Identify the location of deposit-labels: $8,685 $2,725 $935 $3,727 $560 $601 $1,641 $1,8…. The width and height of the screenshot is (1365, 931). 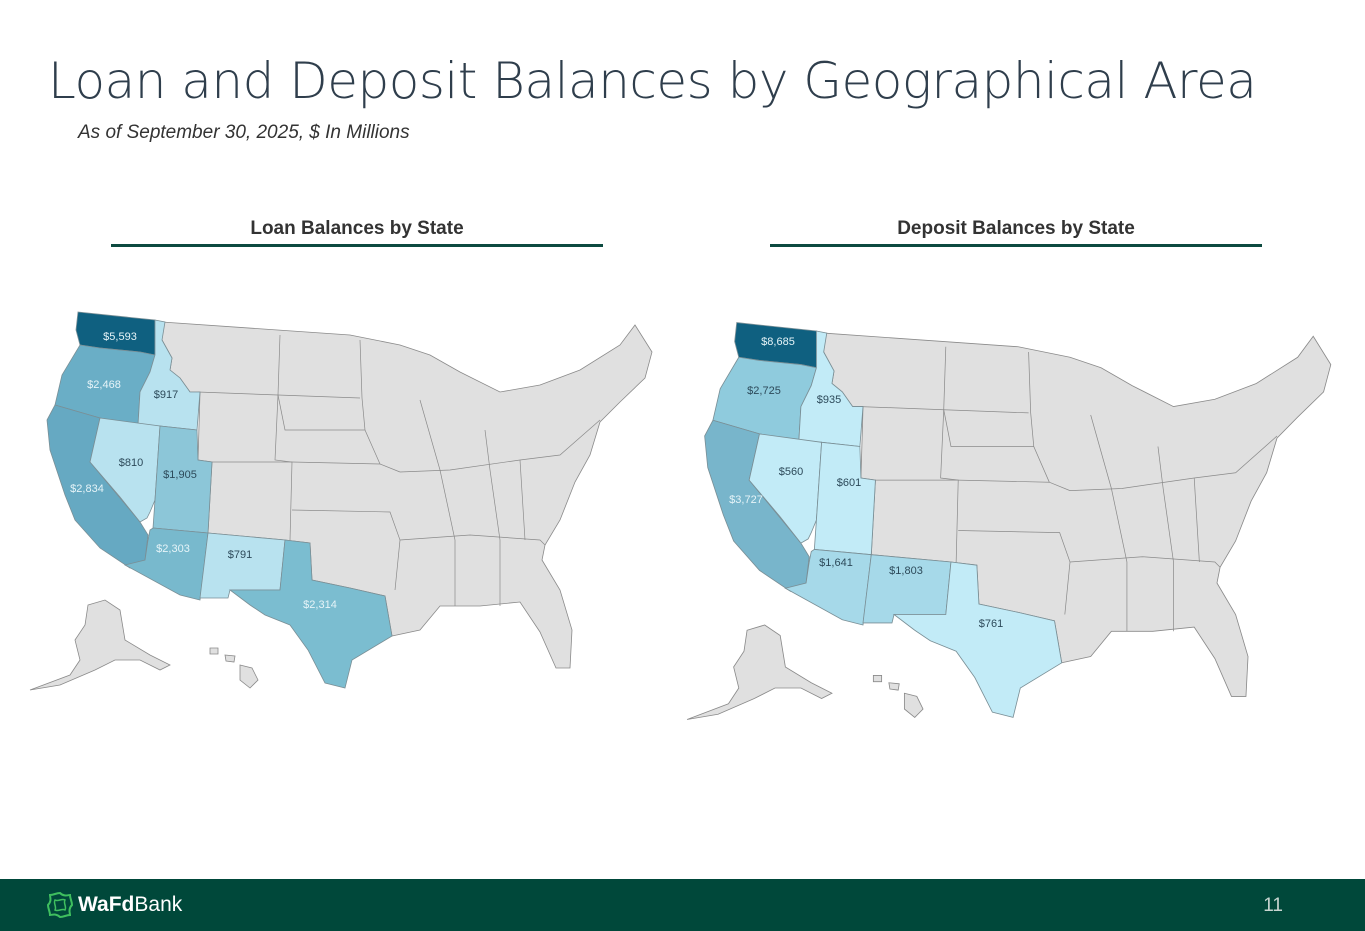
(866, 483).